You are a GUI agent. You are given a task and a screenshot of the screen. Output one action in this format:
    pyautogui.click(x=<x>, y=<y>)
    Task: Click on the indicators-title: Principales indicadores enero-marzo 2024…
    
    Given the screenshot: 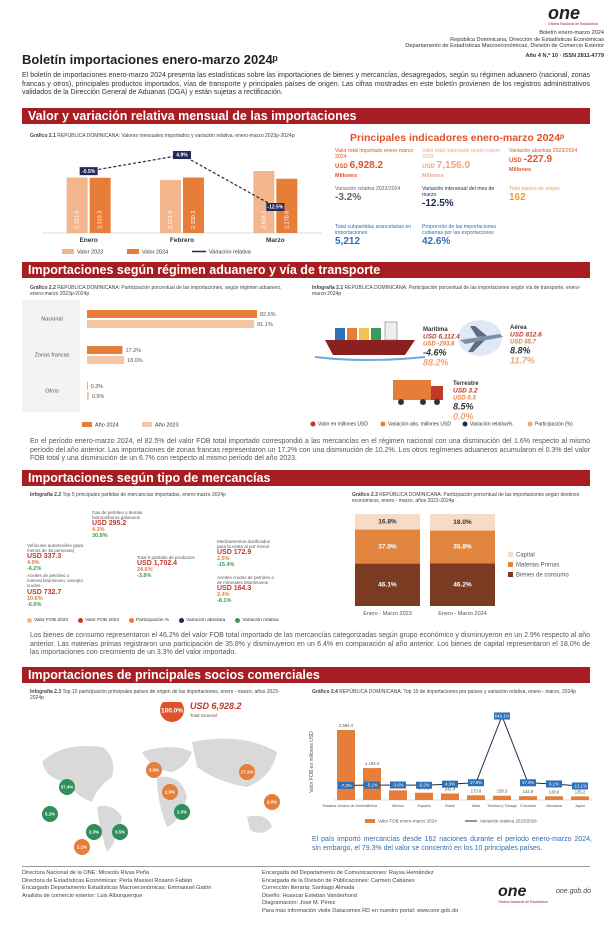 What is the action you would take?
    pyautogui.click(x=457, y=138)
    